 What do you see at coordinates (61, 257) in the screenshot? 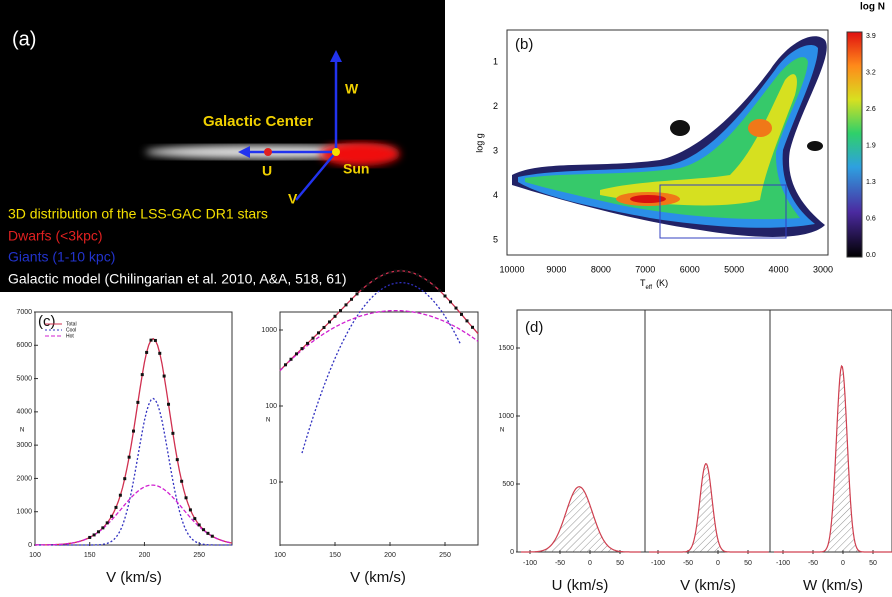
I see `legend-text: Giants (1-10 kpc)` at bounding box center [61, 257].